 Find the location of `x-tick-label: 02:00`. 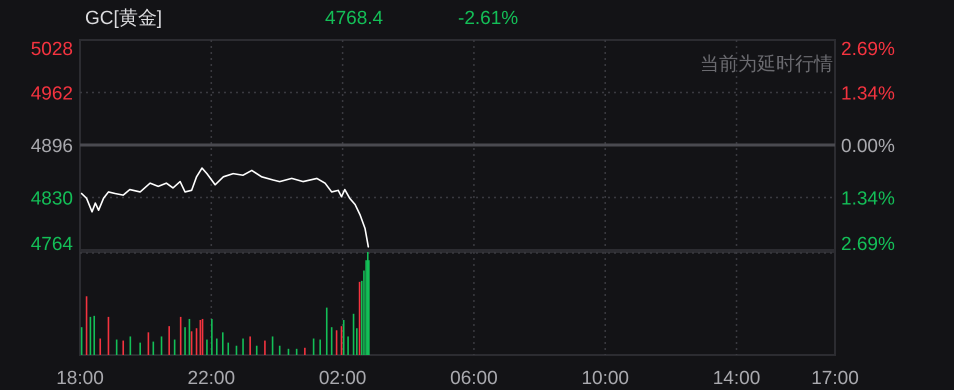

x-tick-label: 02:00 is located at coordinates (342, 378).